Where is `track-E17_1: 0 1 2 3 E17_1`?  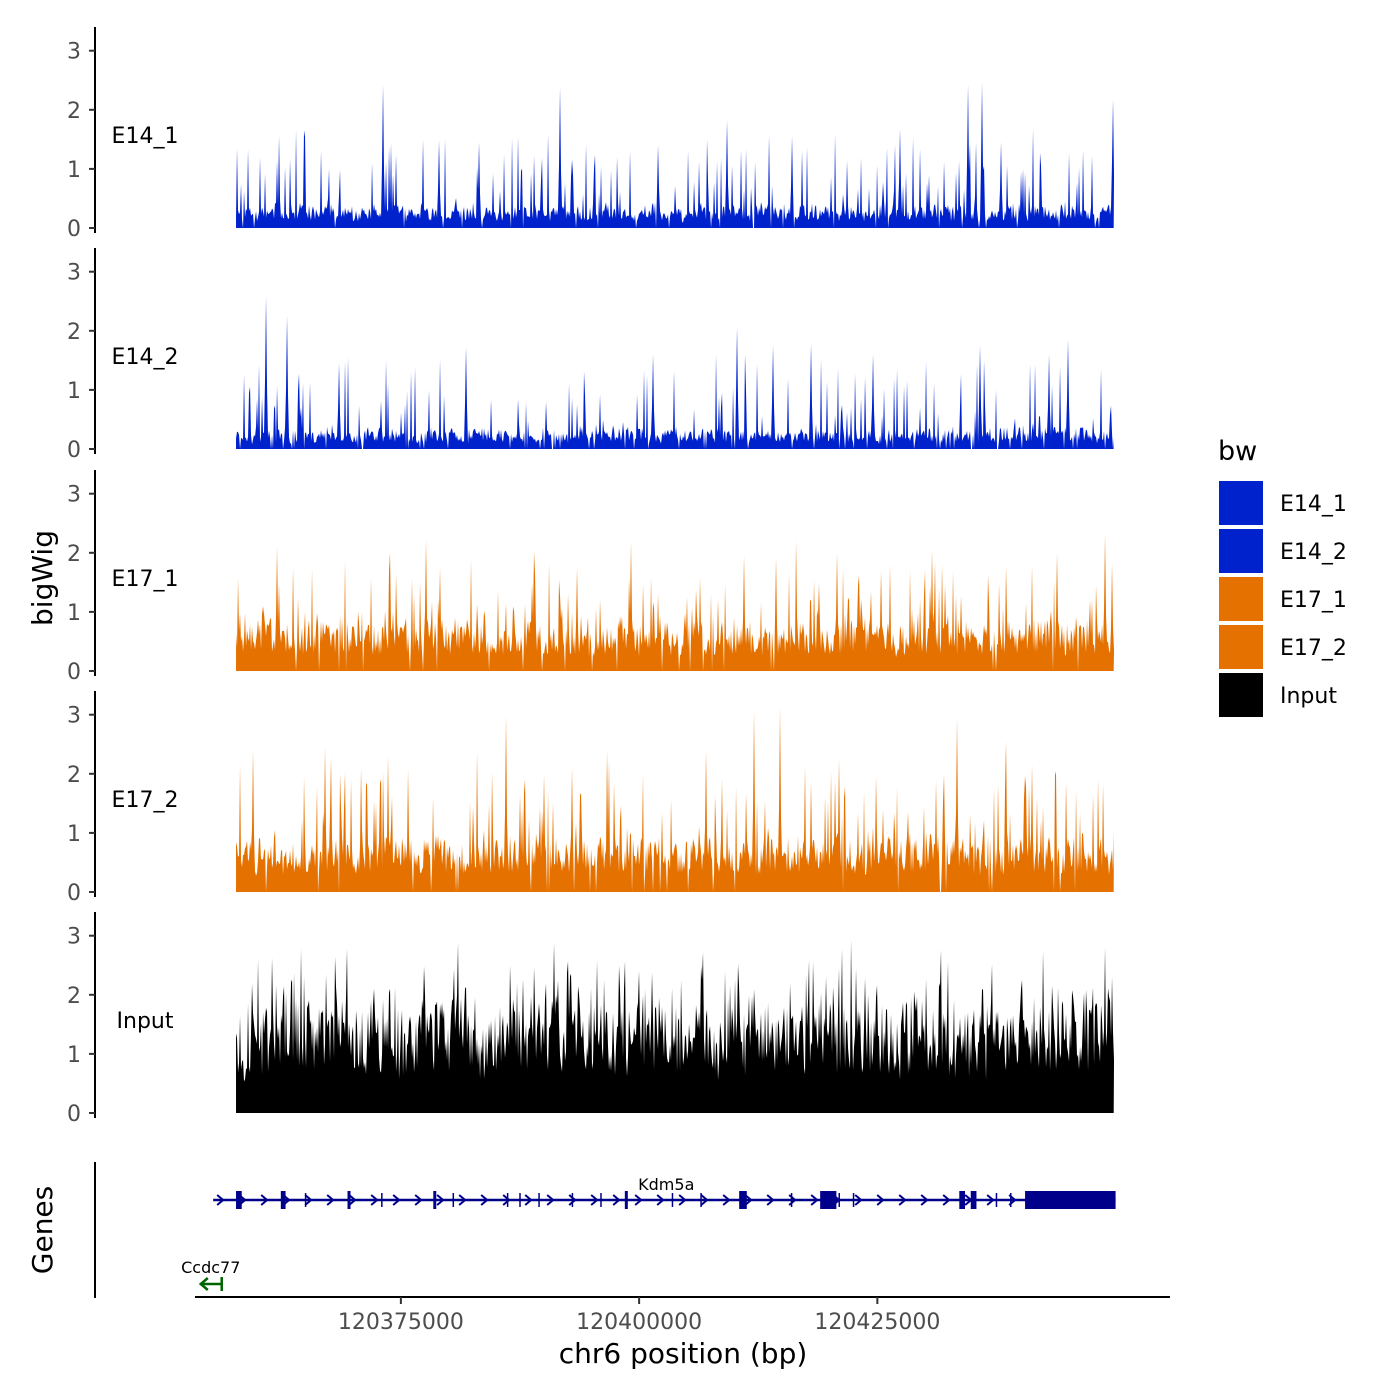
track-E17_1: 0 1 2 3 E17_1 is located at coordinates (591, 577).